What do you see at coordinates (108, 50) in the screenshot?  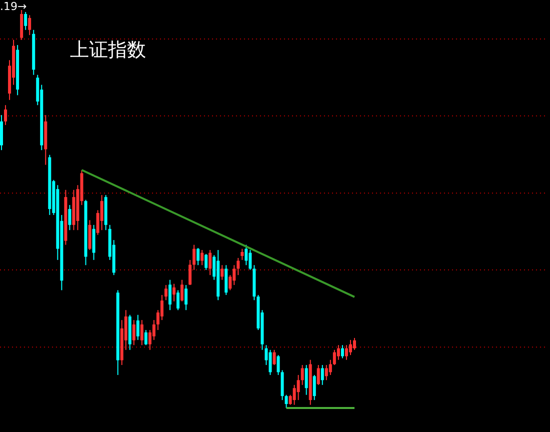 I see `text: 上证指数` at bounding box center [108, 50].